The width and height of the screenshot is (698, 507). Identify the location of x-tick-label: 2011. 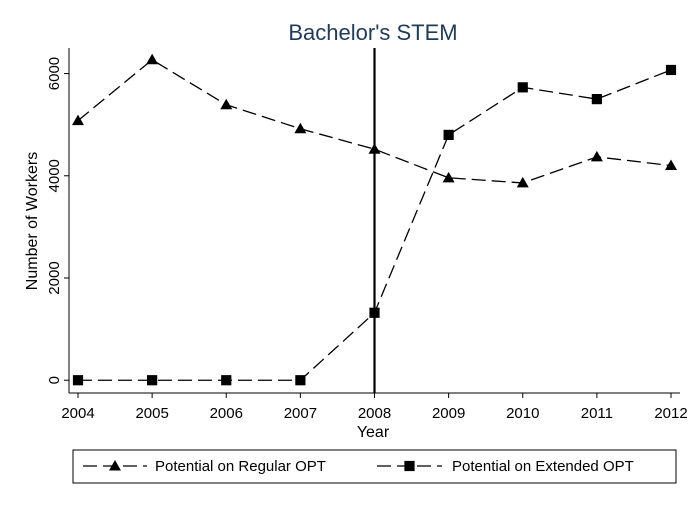
(597, 413).